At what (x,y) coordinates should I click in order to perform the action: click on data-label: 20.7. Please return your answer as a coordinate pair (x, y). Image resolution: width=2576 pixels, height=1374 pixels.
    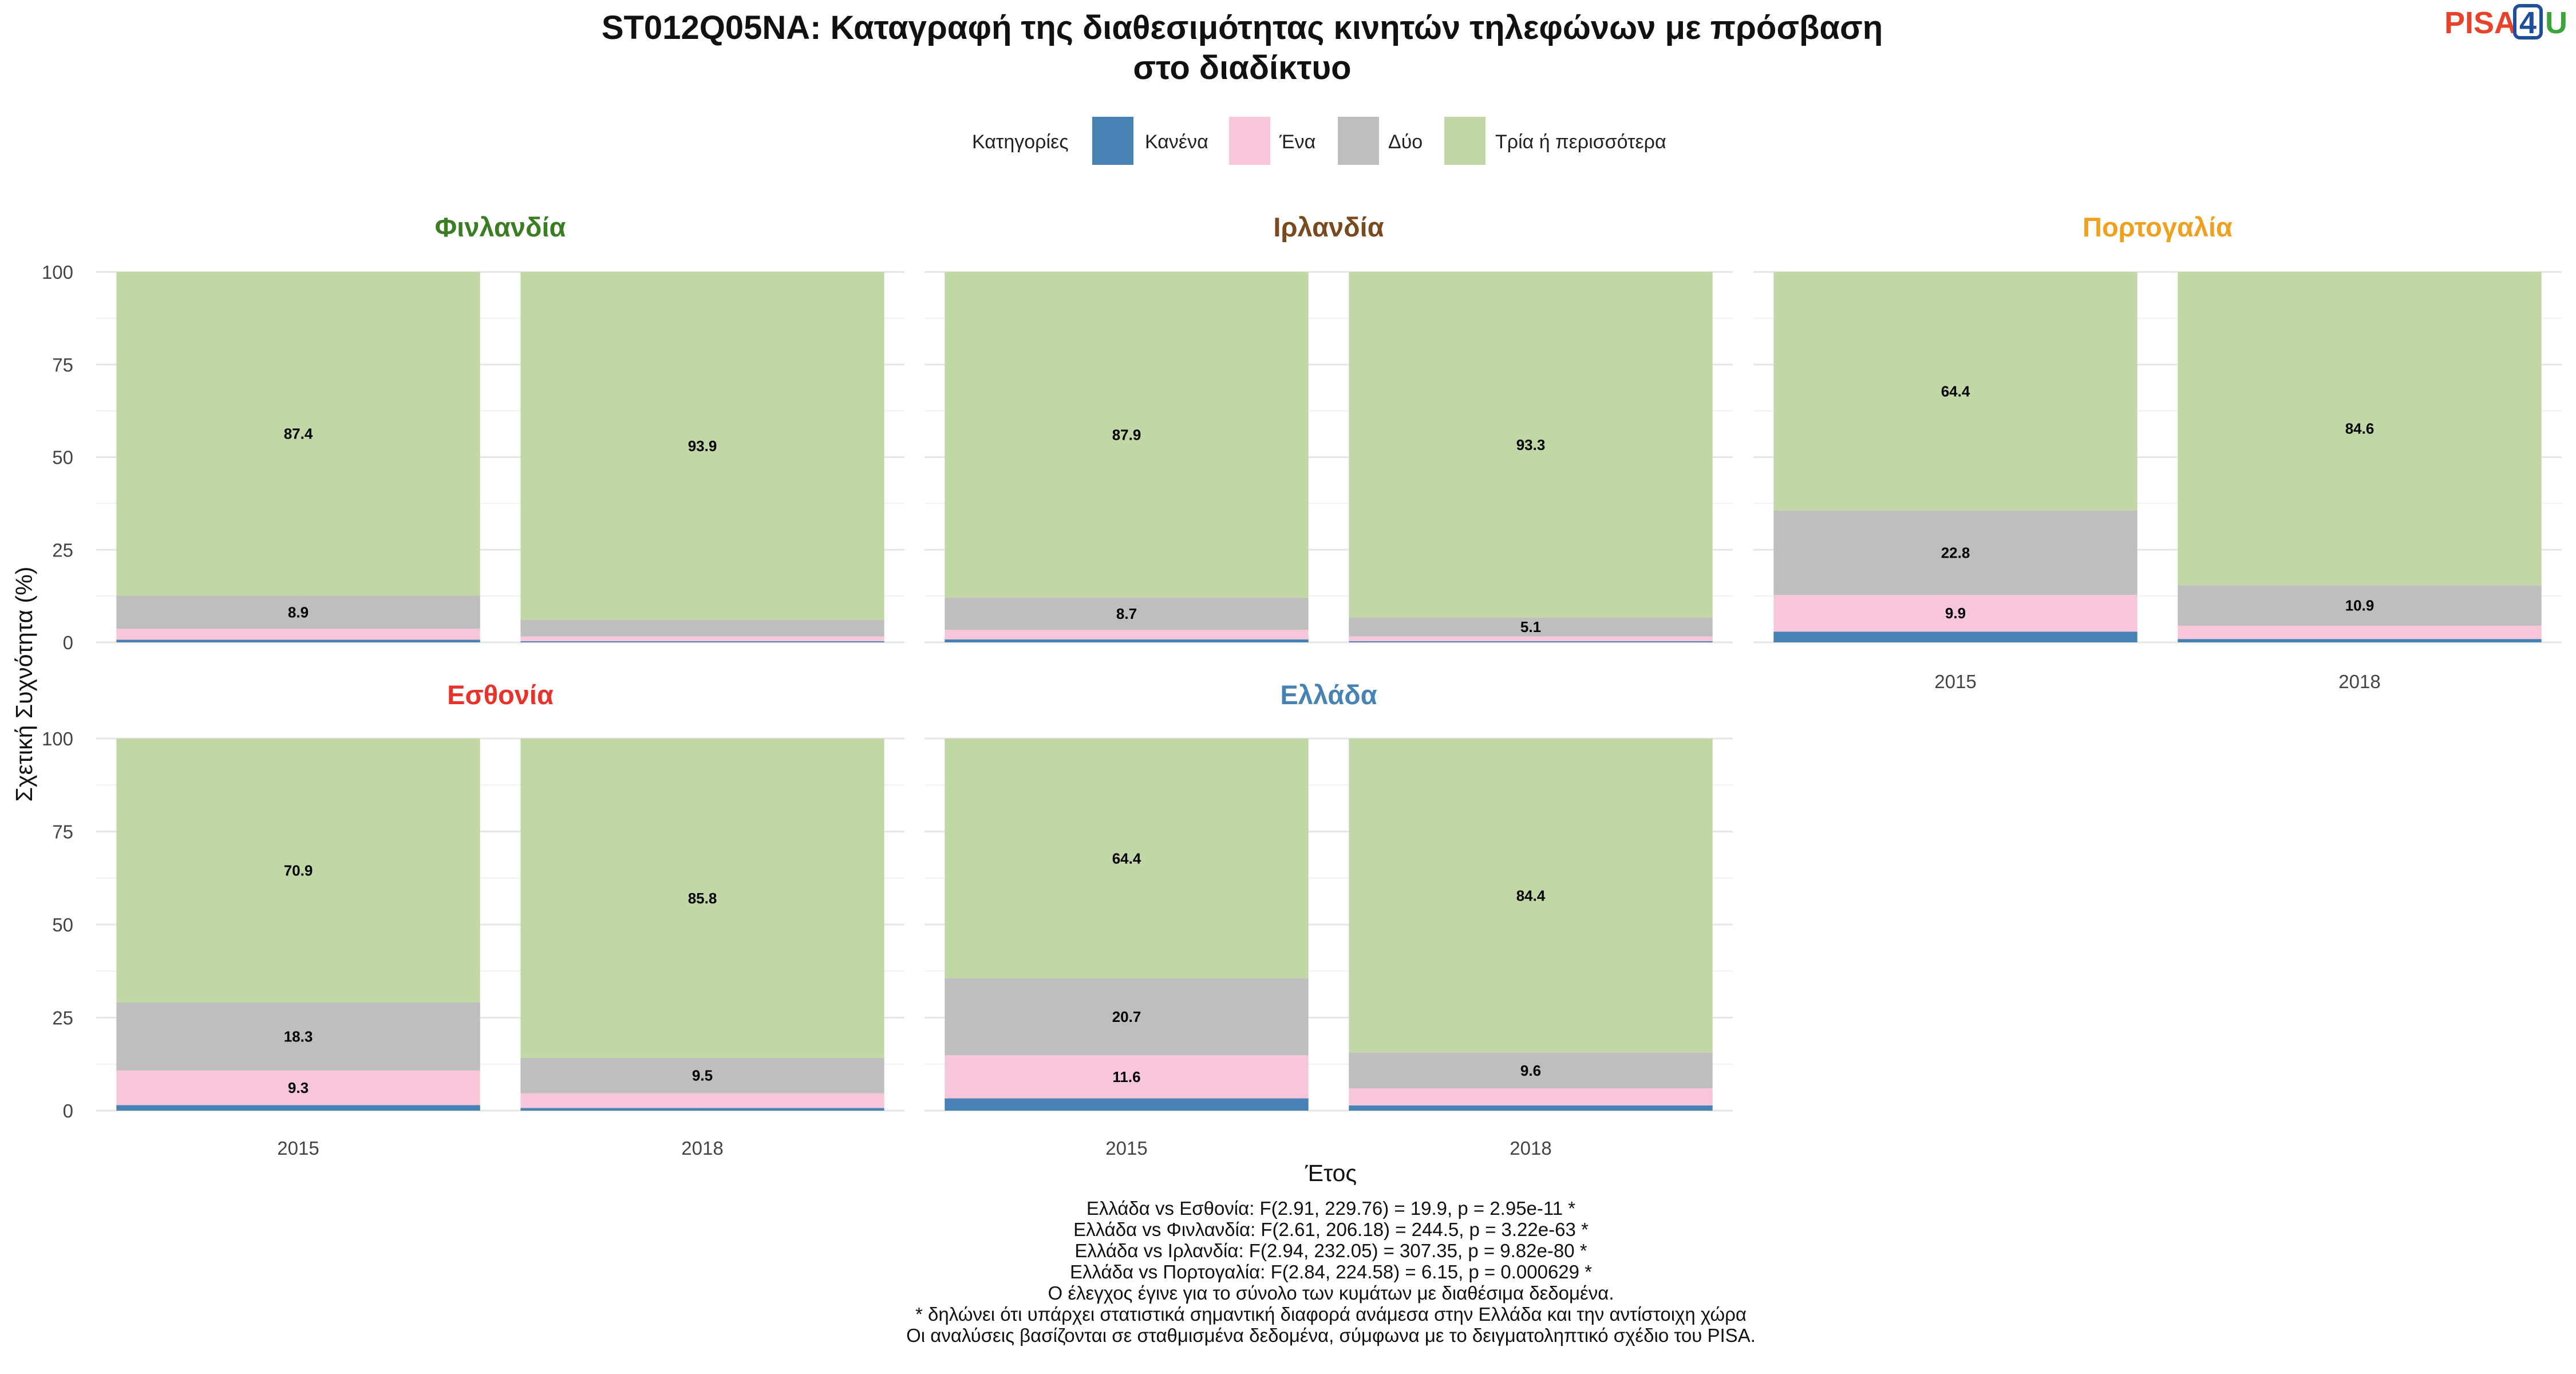
    Looking at the image, I should click on (1126, 1017).